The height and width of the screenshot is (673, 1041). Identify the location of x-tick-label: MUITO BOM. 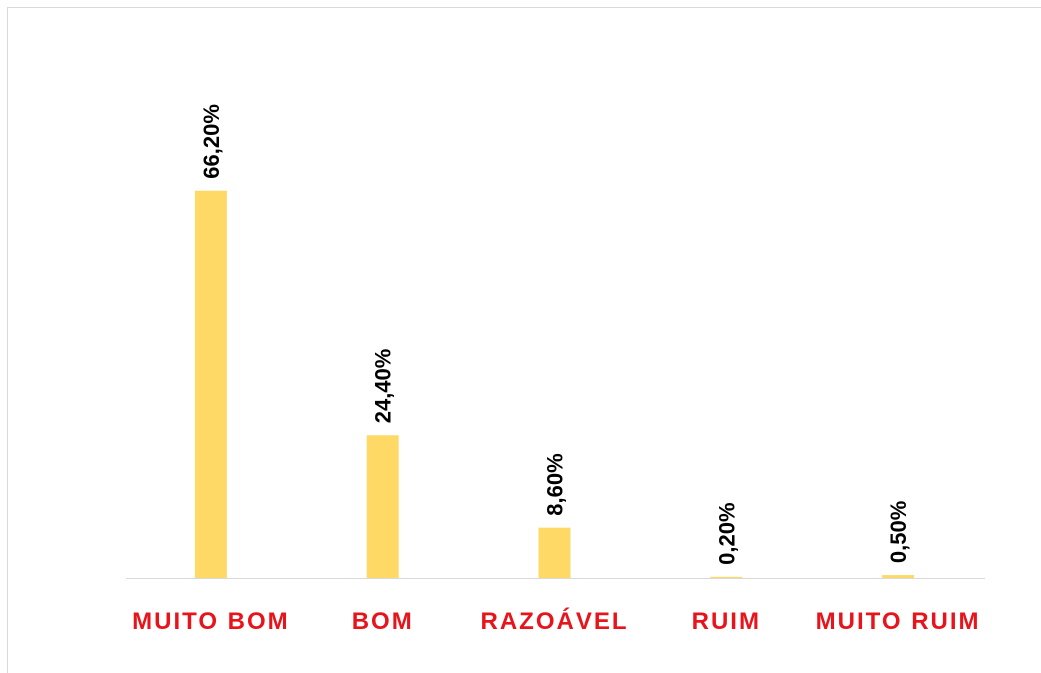
(211, 621).